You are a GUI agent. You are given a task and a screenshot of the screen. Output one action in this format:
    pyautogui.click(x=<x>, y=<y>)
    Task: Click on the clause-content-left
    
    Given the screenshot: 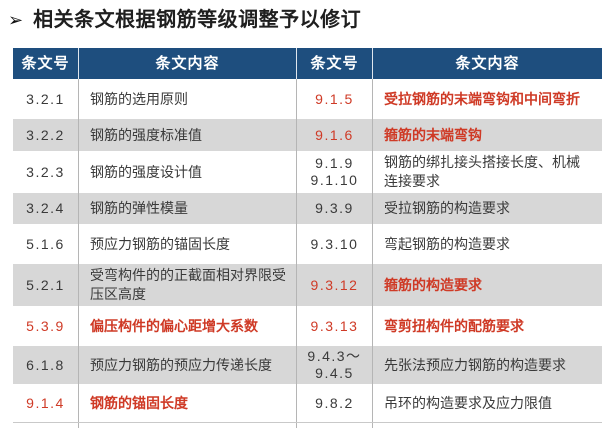 What is the action you would take?
    pyautogui.click(x=188, y=425)
    